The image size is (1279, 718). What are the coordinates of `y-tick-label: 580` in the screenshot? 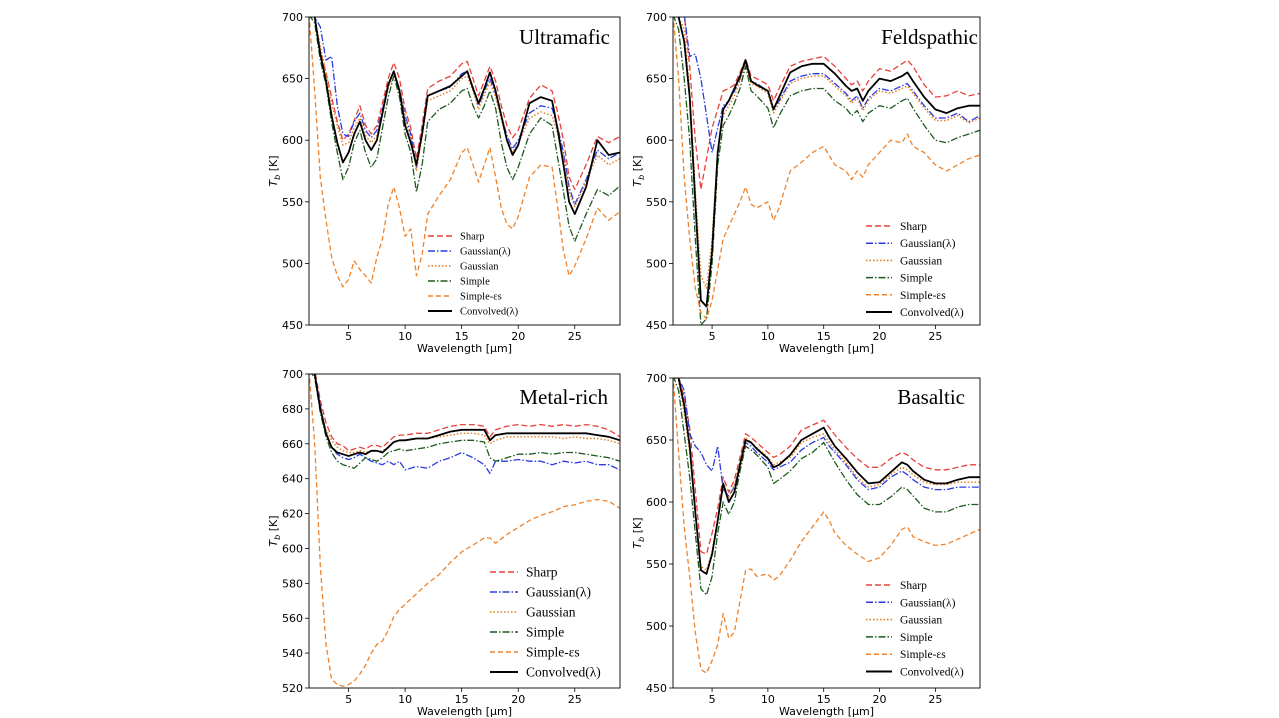 It's located at (292, 583).